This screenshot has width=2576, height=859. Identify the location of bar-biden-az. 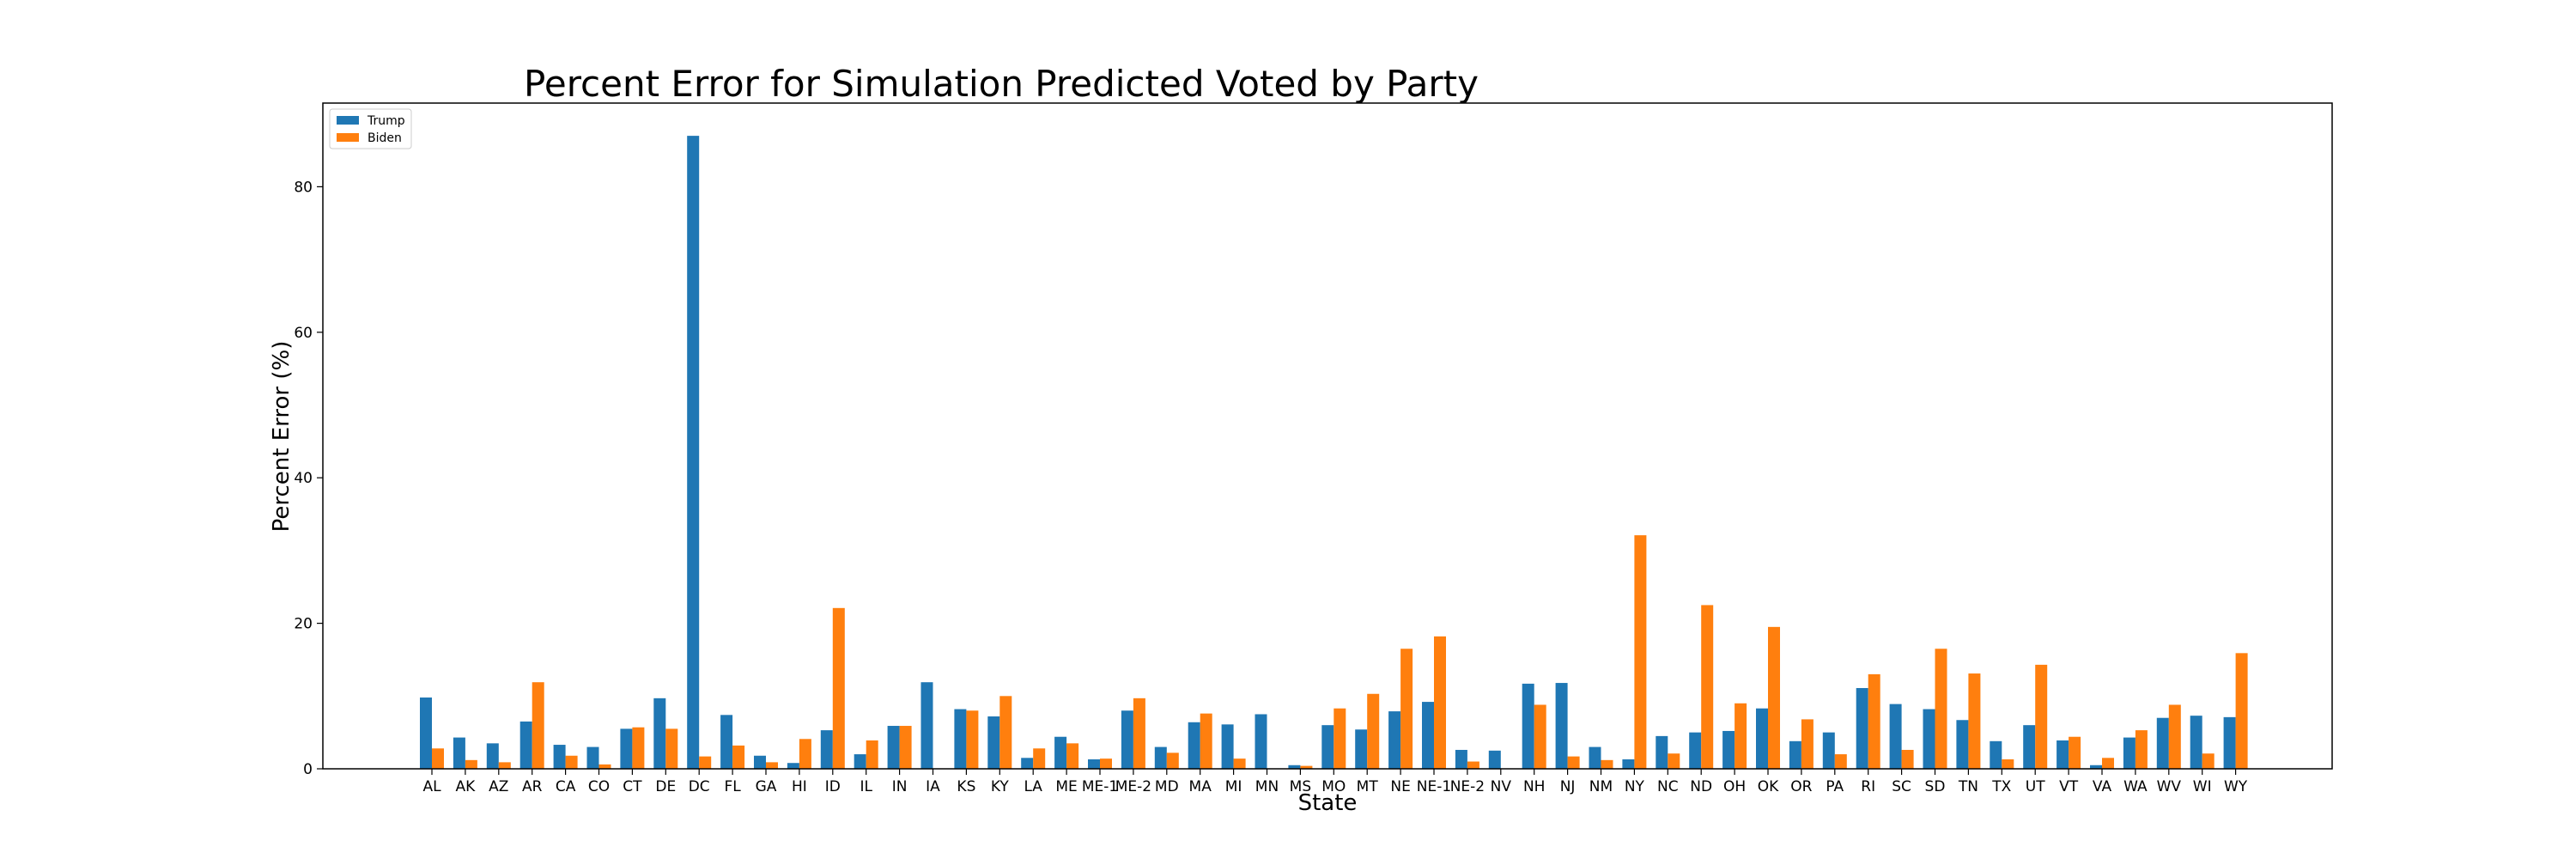
(505, 765).